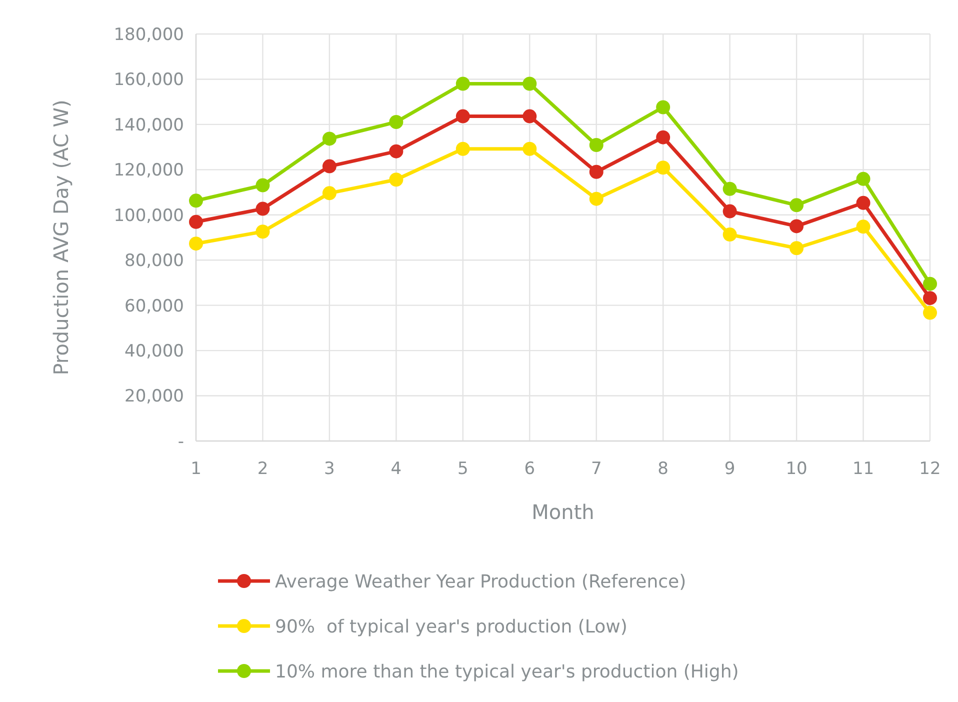 The width and height of the screenshot is (958, 702). What do you see at coordinates (149, 216) in the screenshot?
I see `y-tick-label: 100,000` at bounding box center [149, 216].